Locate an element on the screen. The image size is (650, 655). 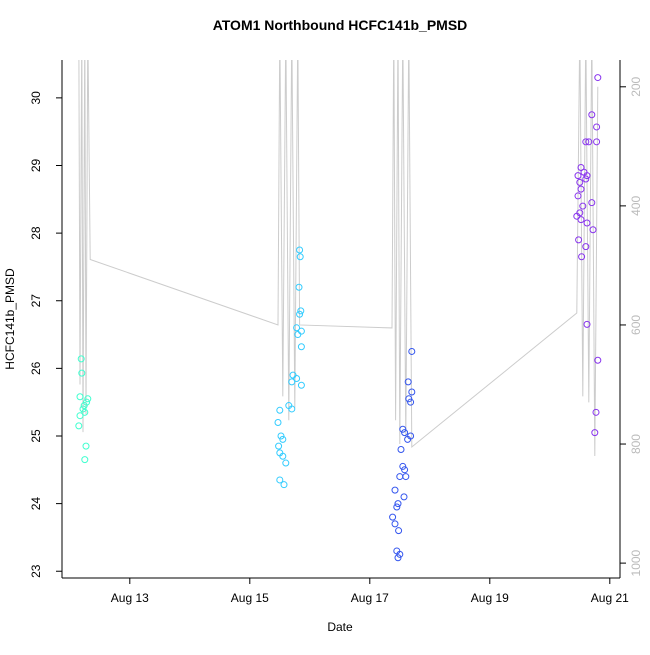
y-tick-label: 29 is located at coordinates (36, 165).